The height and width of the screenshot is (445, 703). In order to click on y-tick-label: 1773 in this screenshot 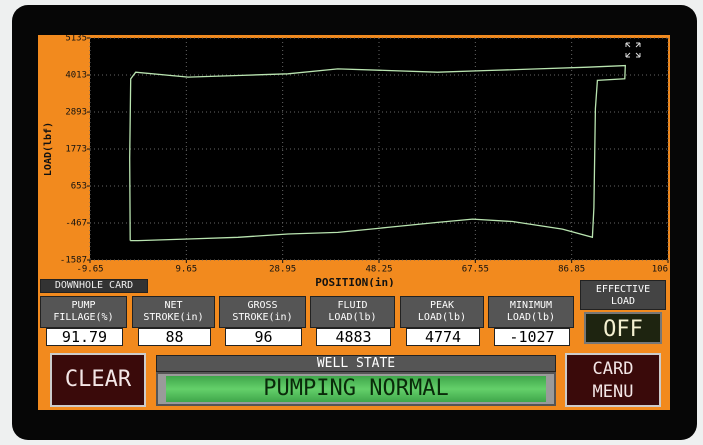, I will do `click(76, 150)`.